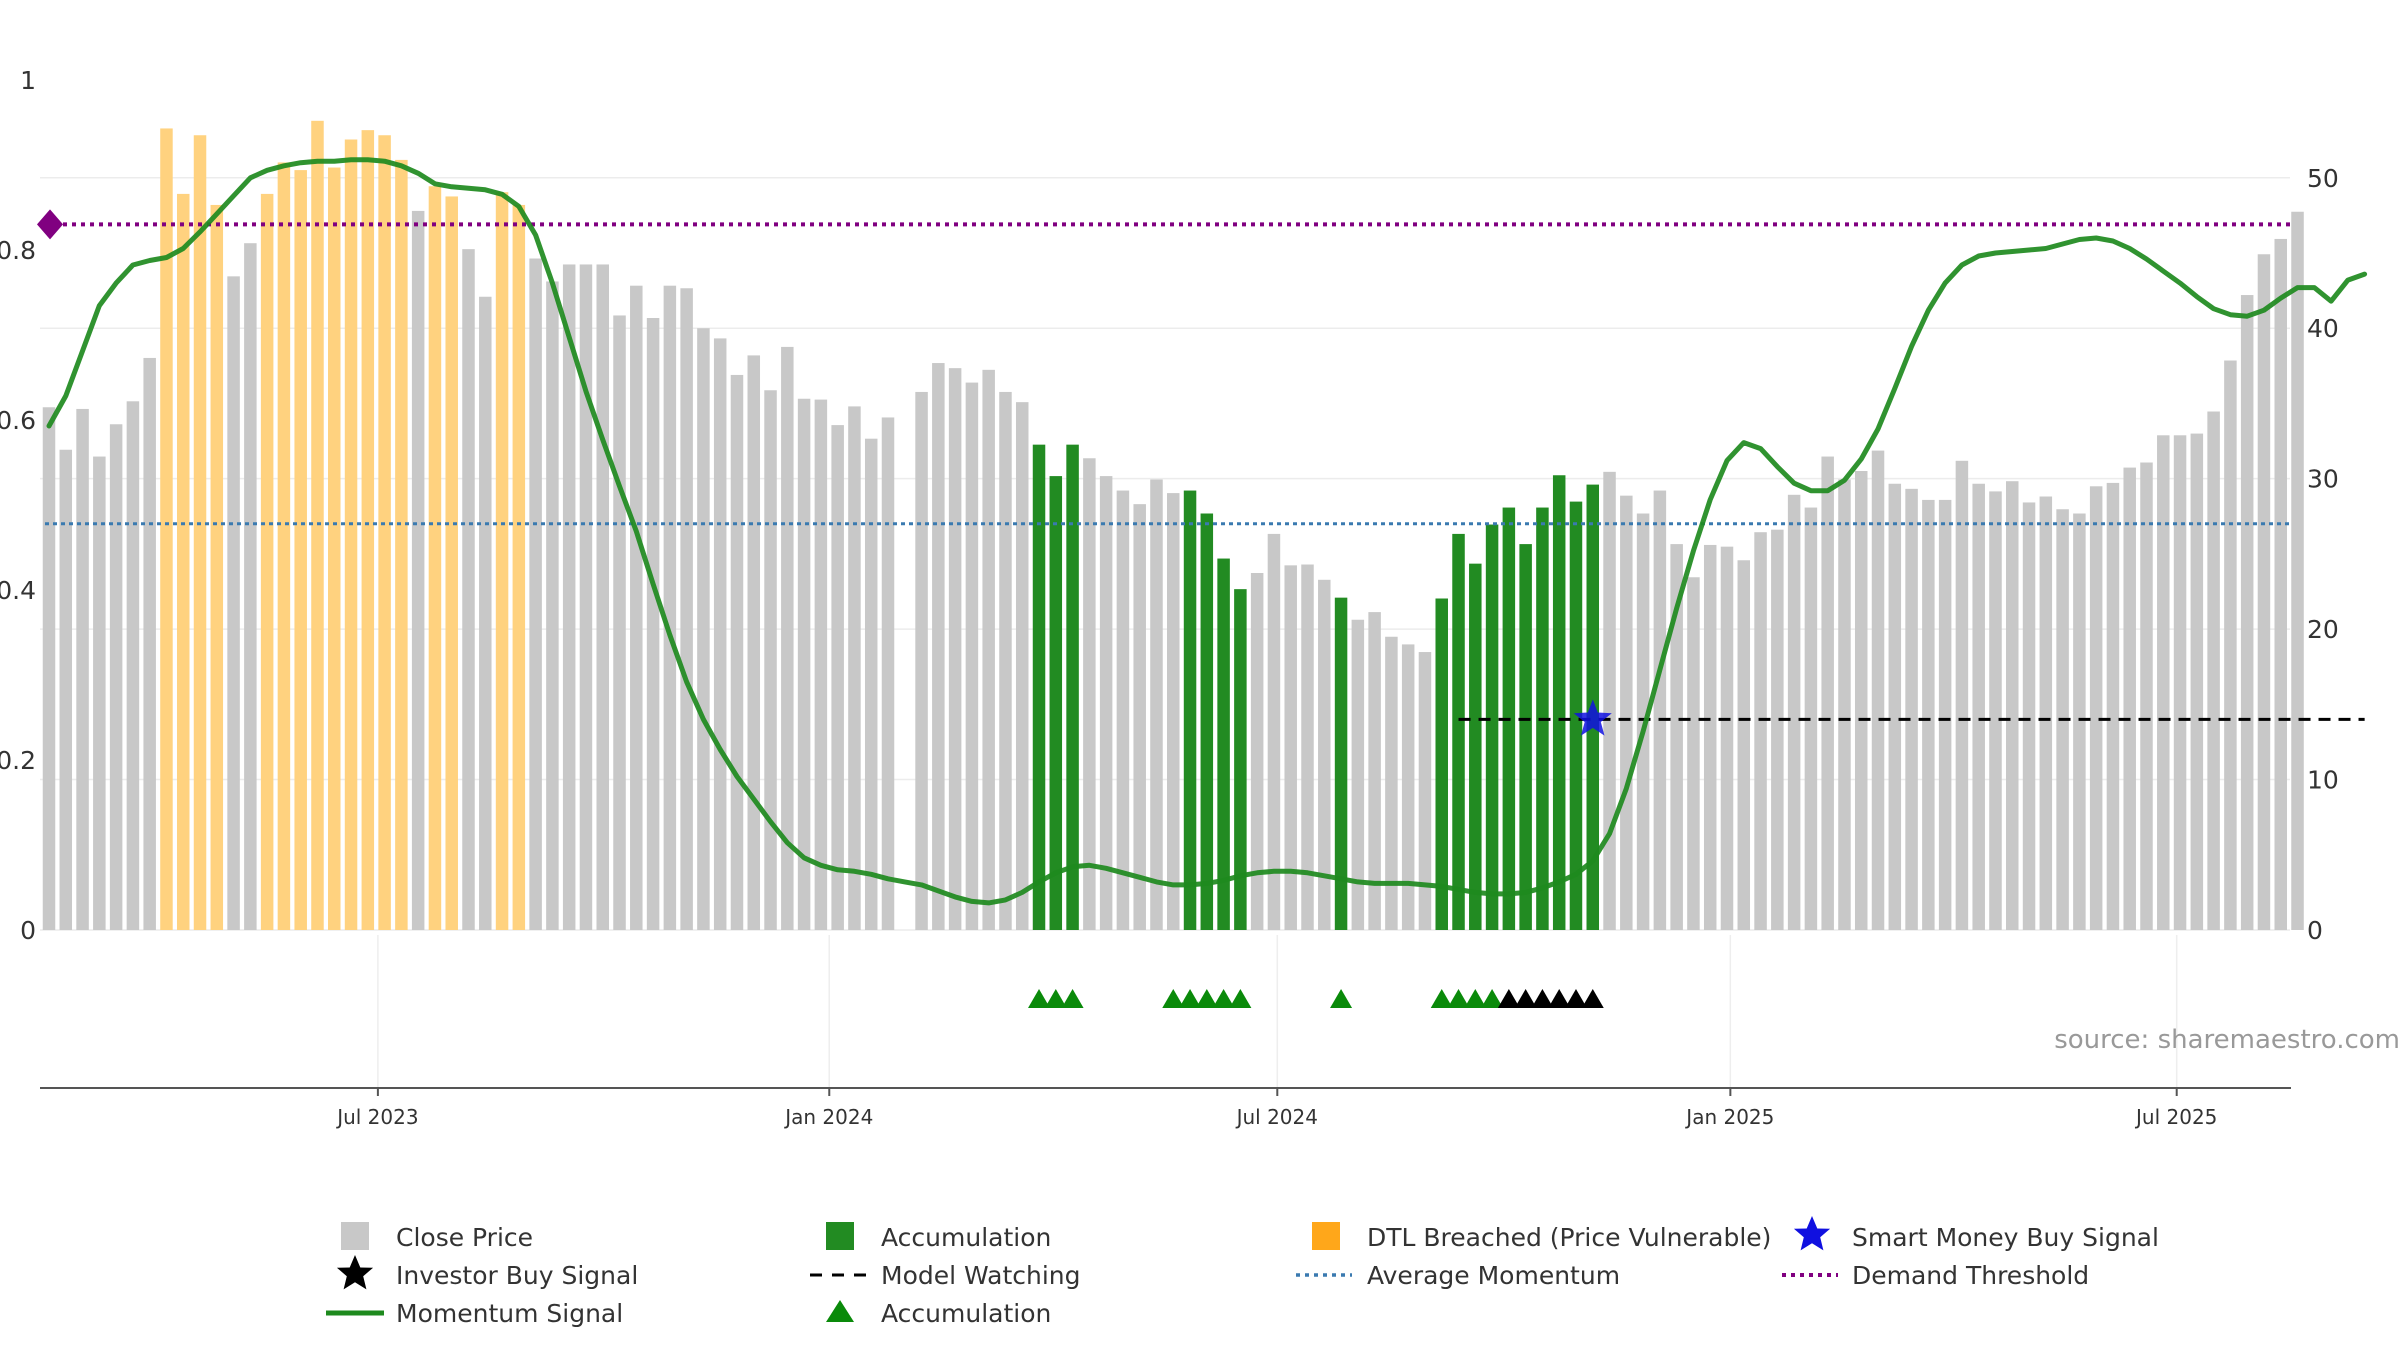 The image size is (2400, 1350). Describe the element at coordinates (2175, 1117) in the screenshot. I see `x-tick-label: Jul 2025` at that location.